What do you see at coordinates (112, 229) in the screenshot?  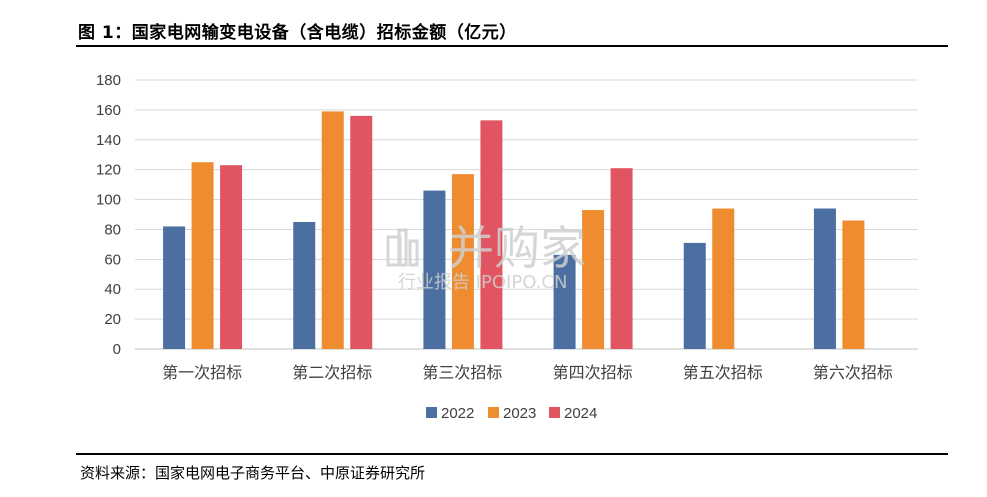 I see `y-tick-label: 80` at bounding box center [112, 229].